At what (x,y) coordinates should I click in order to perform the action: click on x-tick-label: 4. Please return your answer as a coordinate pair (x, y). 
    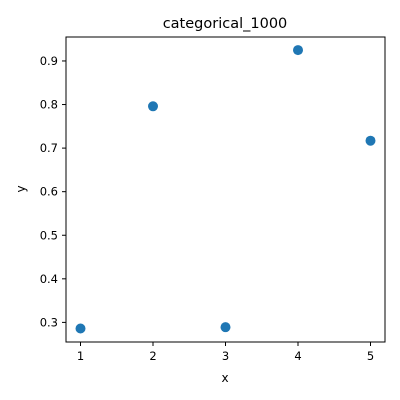
    Looking at the image, I should click on (297, 356).